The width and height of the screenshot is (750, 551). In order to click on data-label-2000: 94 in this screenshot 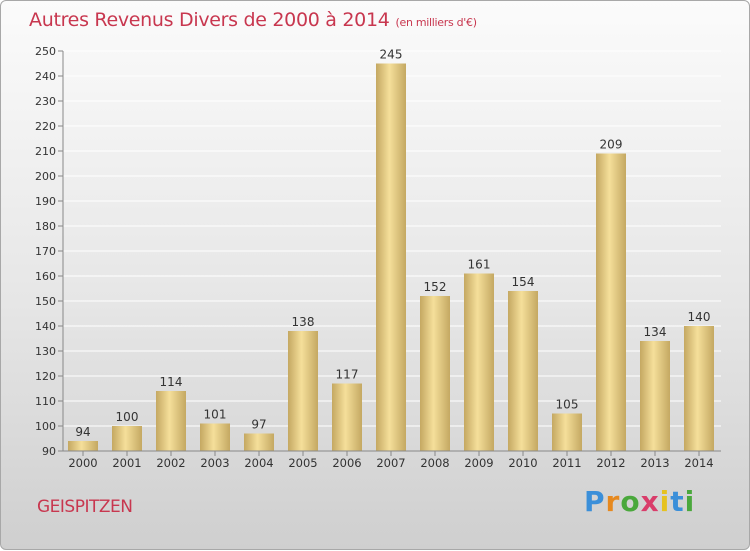, I will do `click(82, 432)`.